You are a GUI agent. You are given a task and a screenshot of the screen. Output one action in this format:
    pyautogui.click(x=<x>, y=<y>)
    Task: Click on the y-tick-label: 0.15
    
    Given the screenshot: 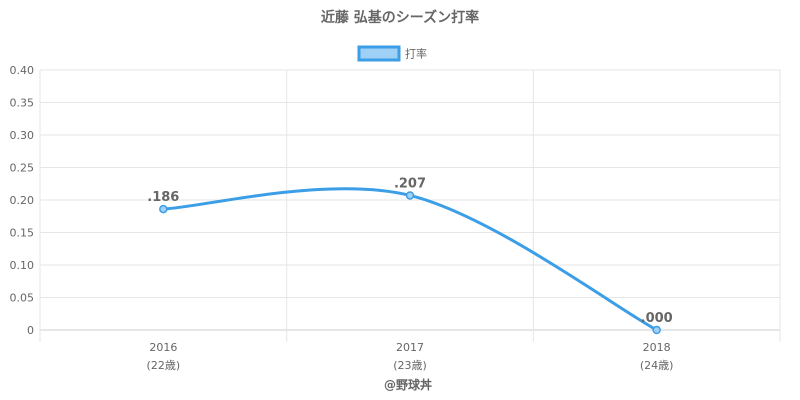 What is the action you would take?
    pyautogui.click(x=22, y=233)
    